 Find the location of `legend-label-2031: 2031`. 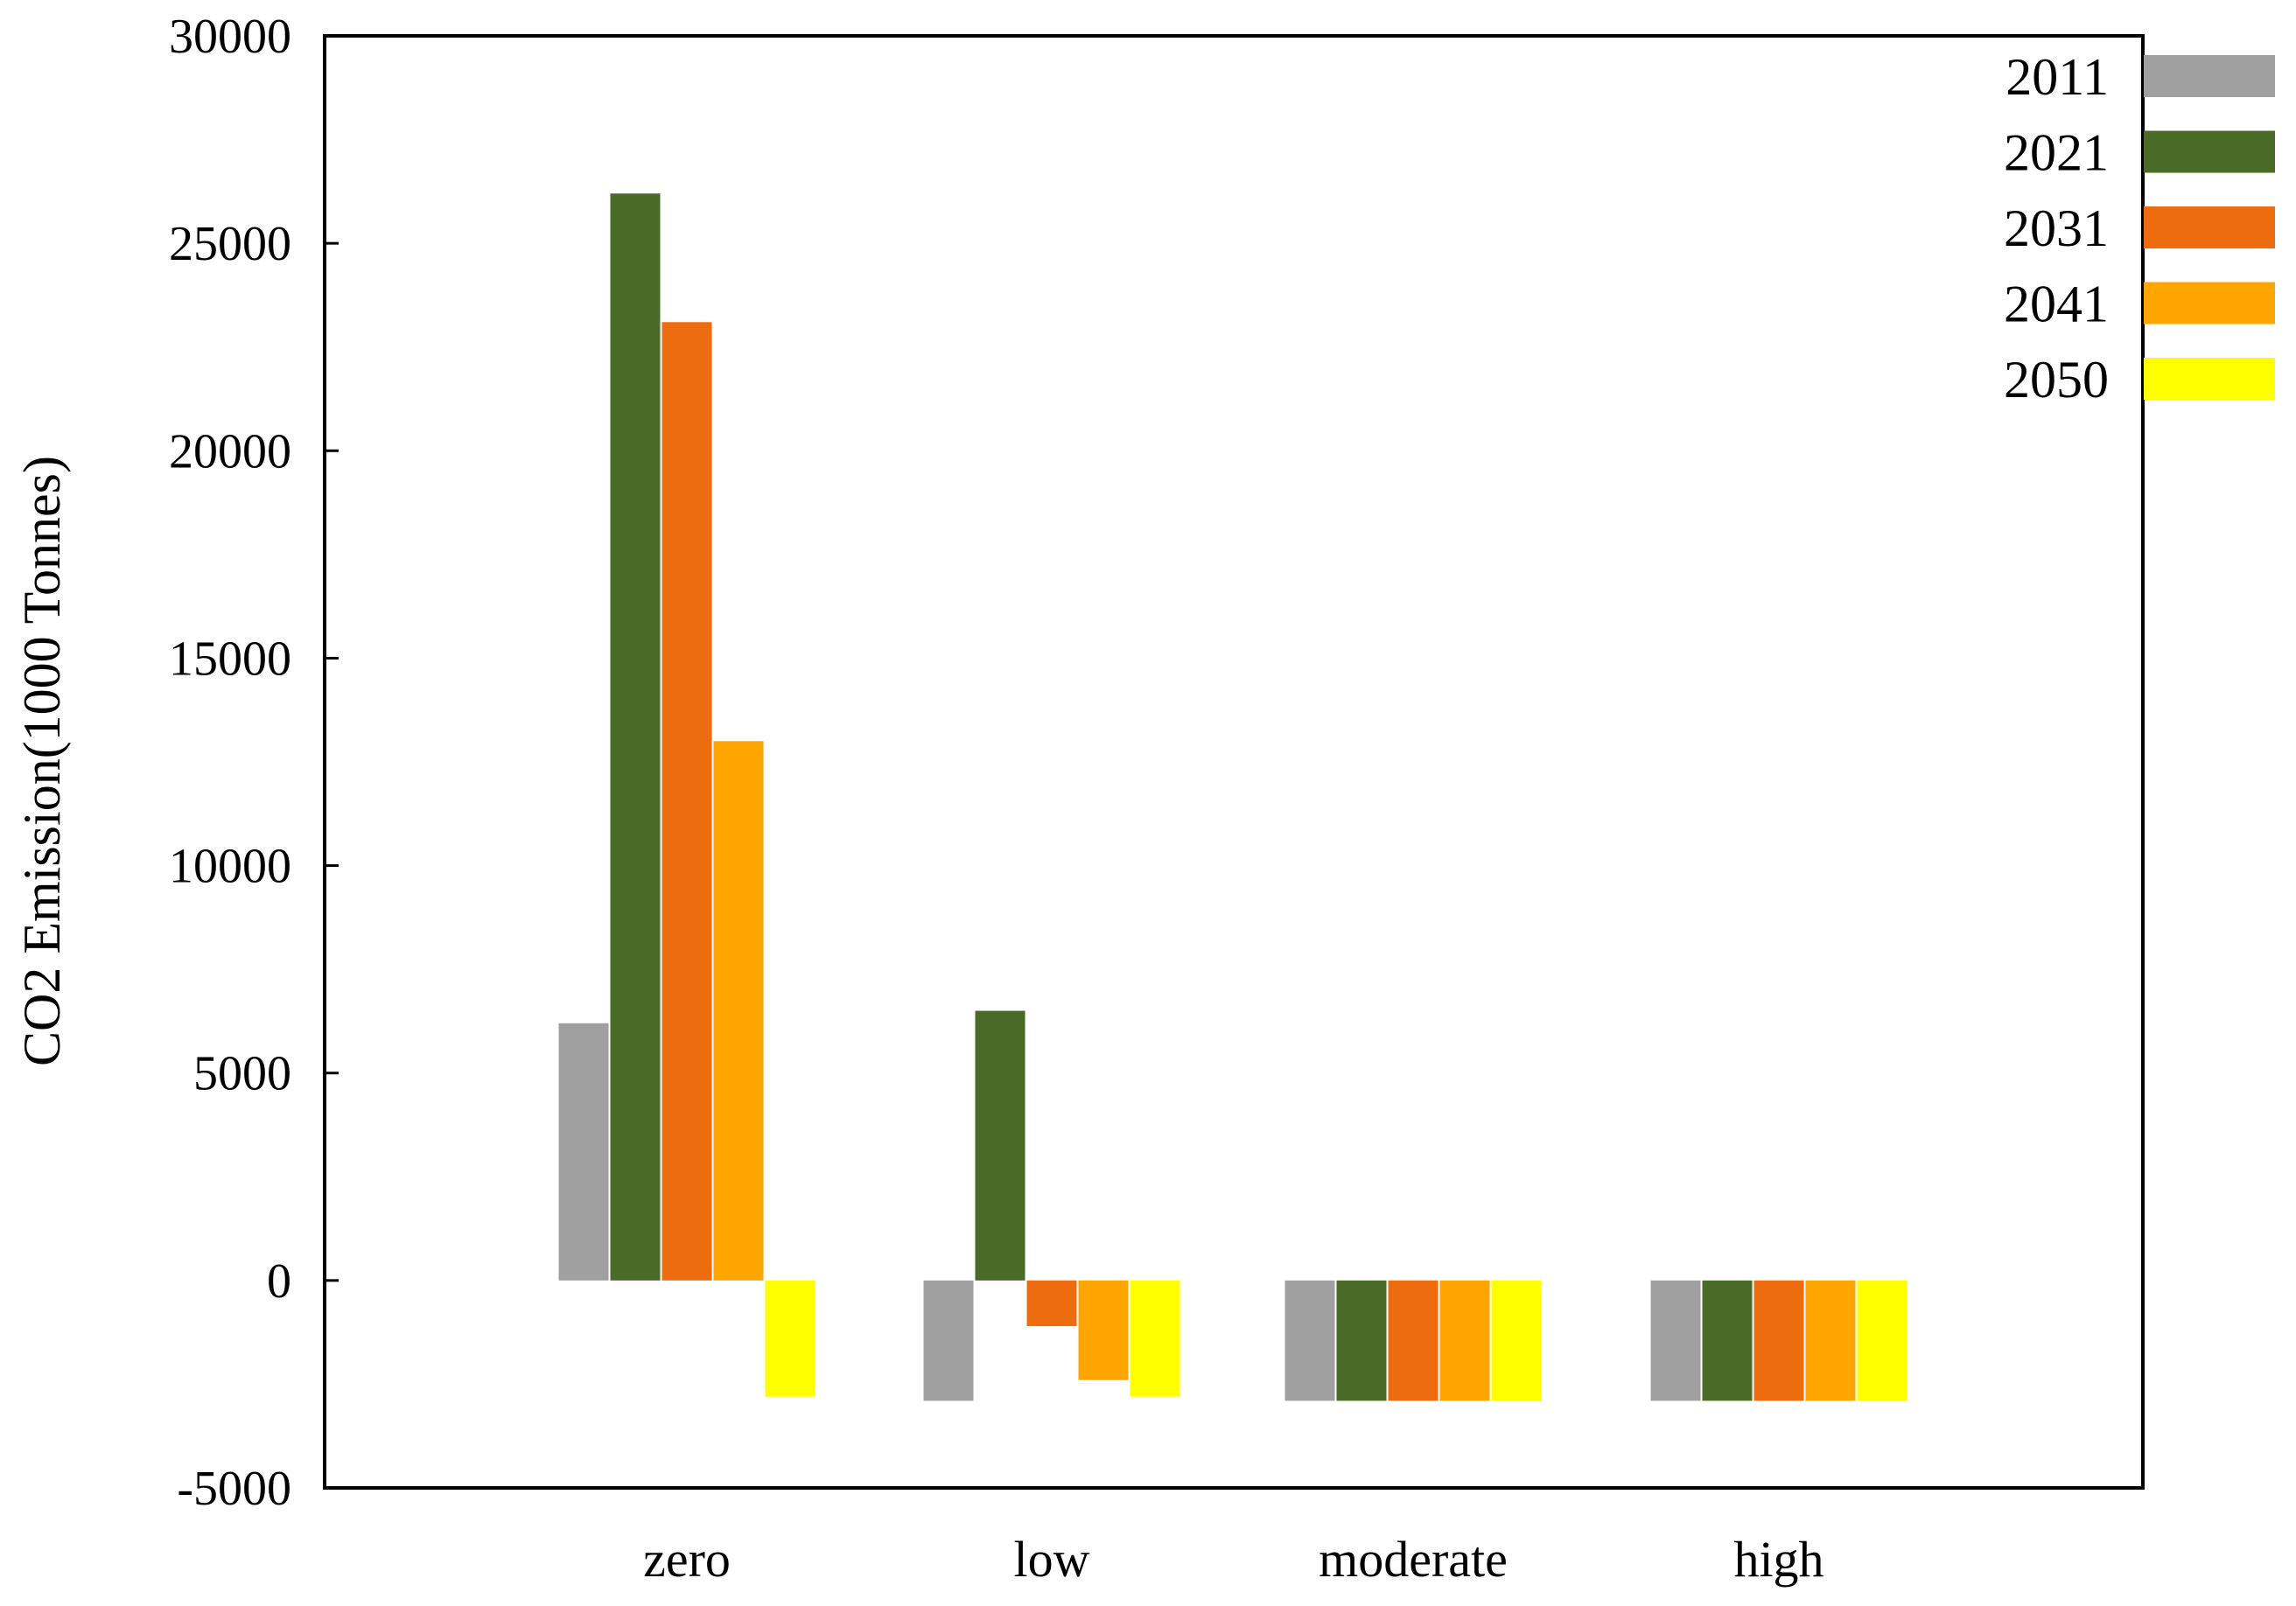

legend-label-2031: 2031 is located at coordinates (2056, 228).